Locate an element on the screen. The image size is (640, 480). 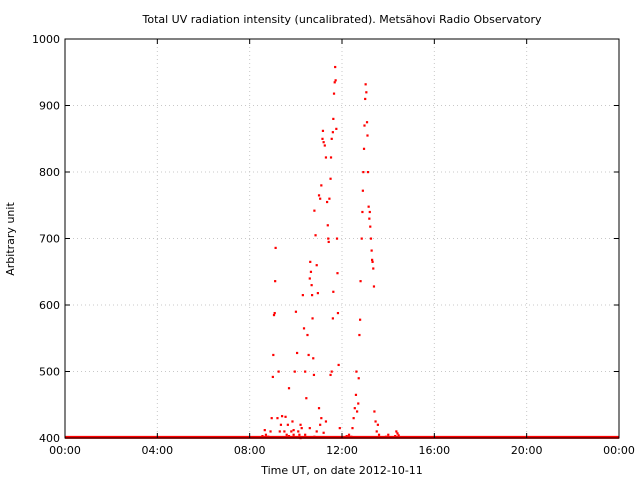
x-tick-label: 08:00 is located at coordinates (250, 450).